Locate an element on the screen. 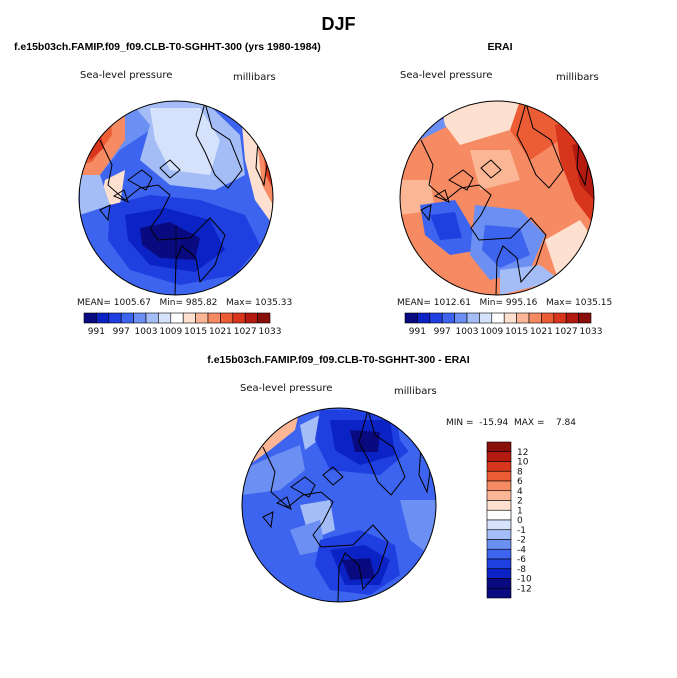 The width and height of the screenshot is (677, 678). obs-units-label: millibars is located at coordinates (577, 77).